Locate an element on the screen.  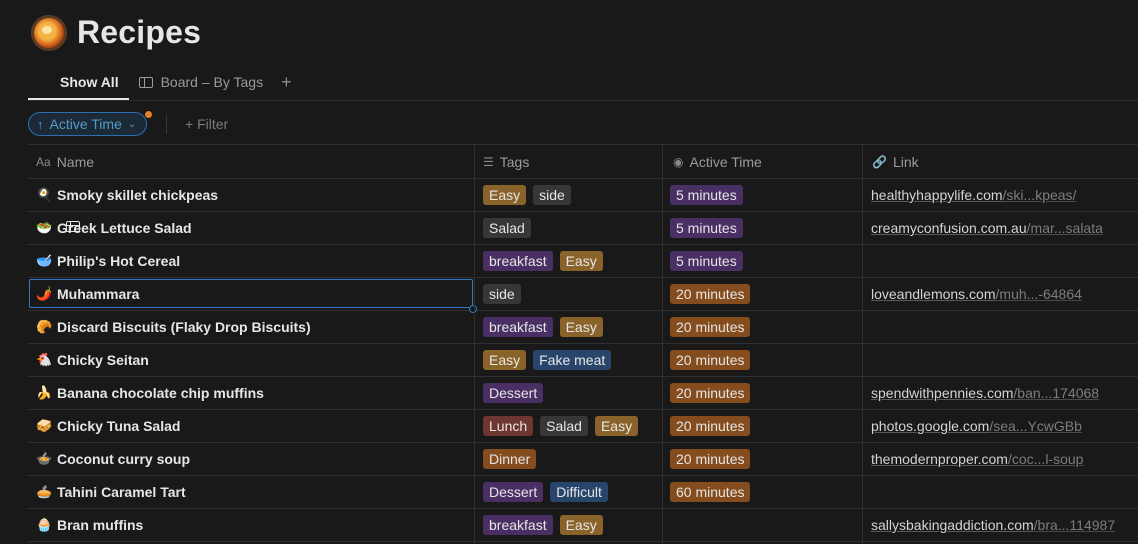
link-cell: sallysbakingaddiction.com/bra...114987 is located at coordinates (993, 525).